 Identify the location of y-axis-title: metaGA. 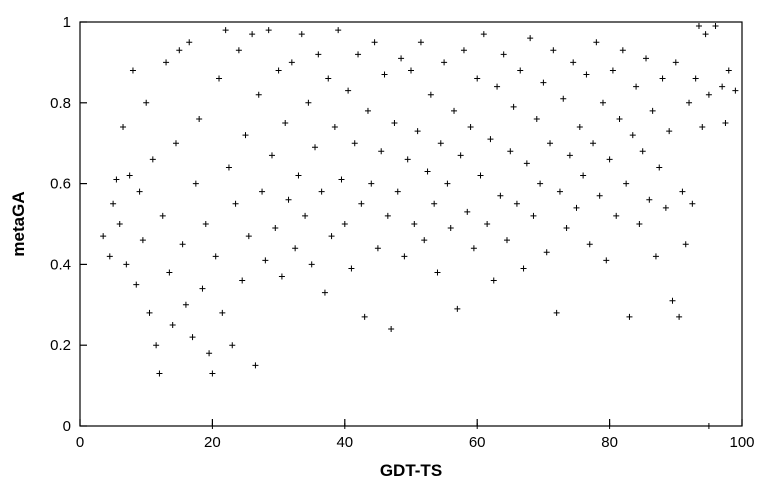
(18, 223).